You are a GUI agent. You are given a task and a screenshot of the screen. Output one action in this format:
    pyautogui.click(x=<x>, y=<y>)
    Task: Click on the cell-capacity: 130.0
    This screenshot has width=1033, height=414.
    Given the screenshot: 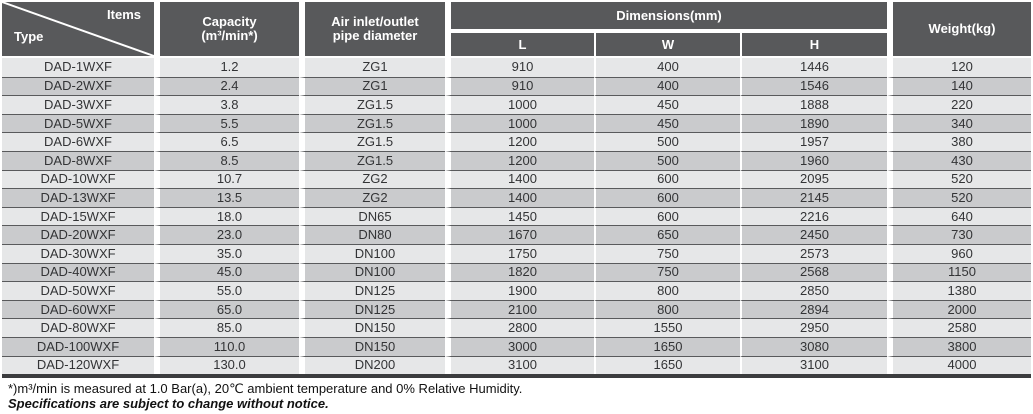 What is the action you would take?
    pyautogui.click(x=226, y=365)
    